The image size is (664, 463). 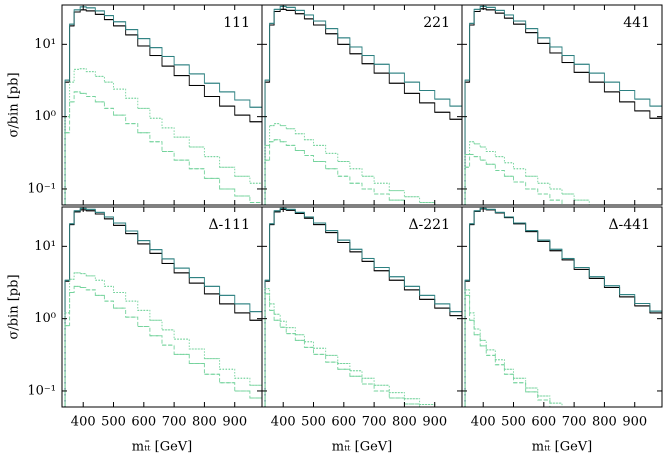 I want to click on panel-label: 441, so click(x=636, y=23).